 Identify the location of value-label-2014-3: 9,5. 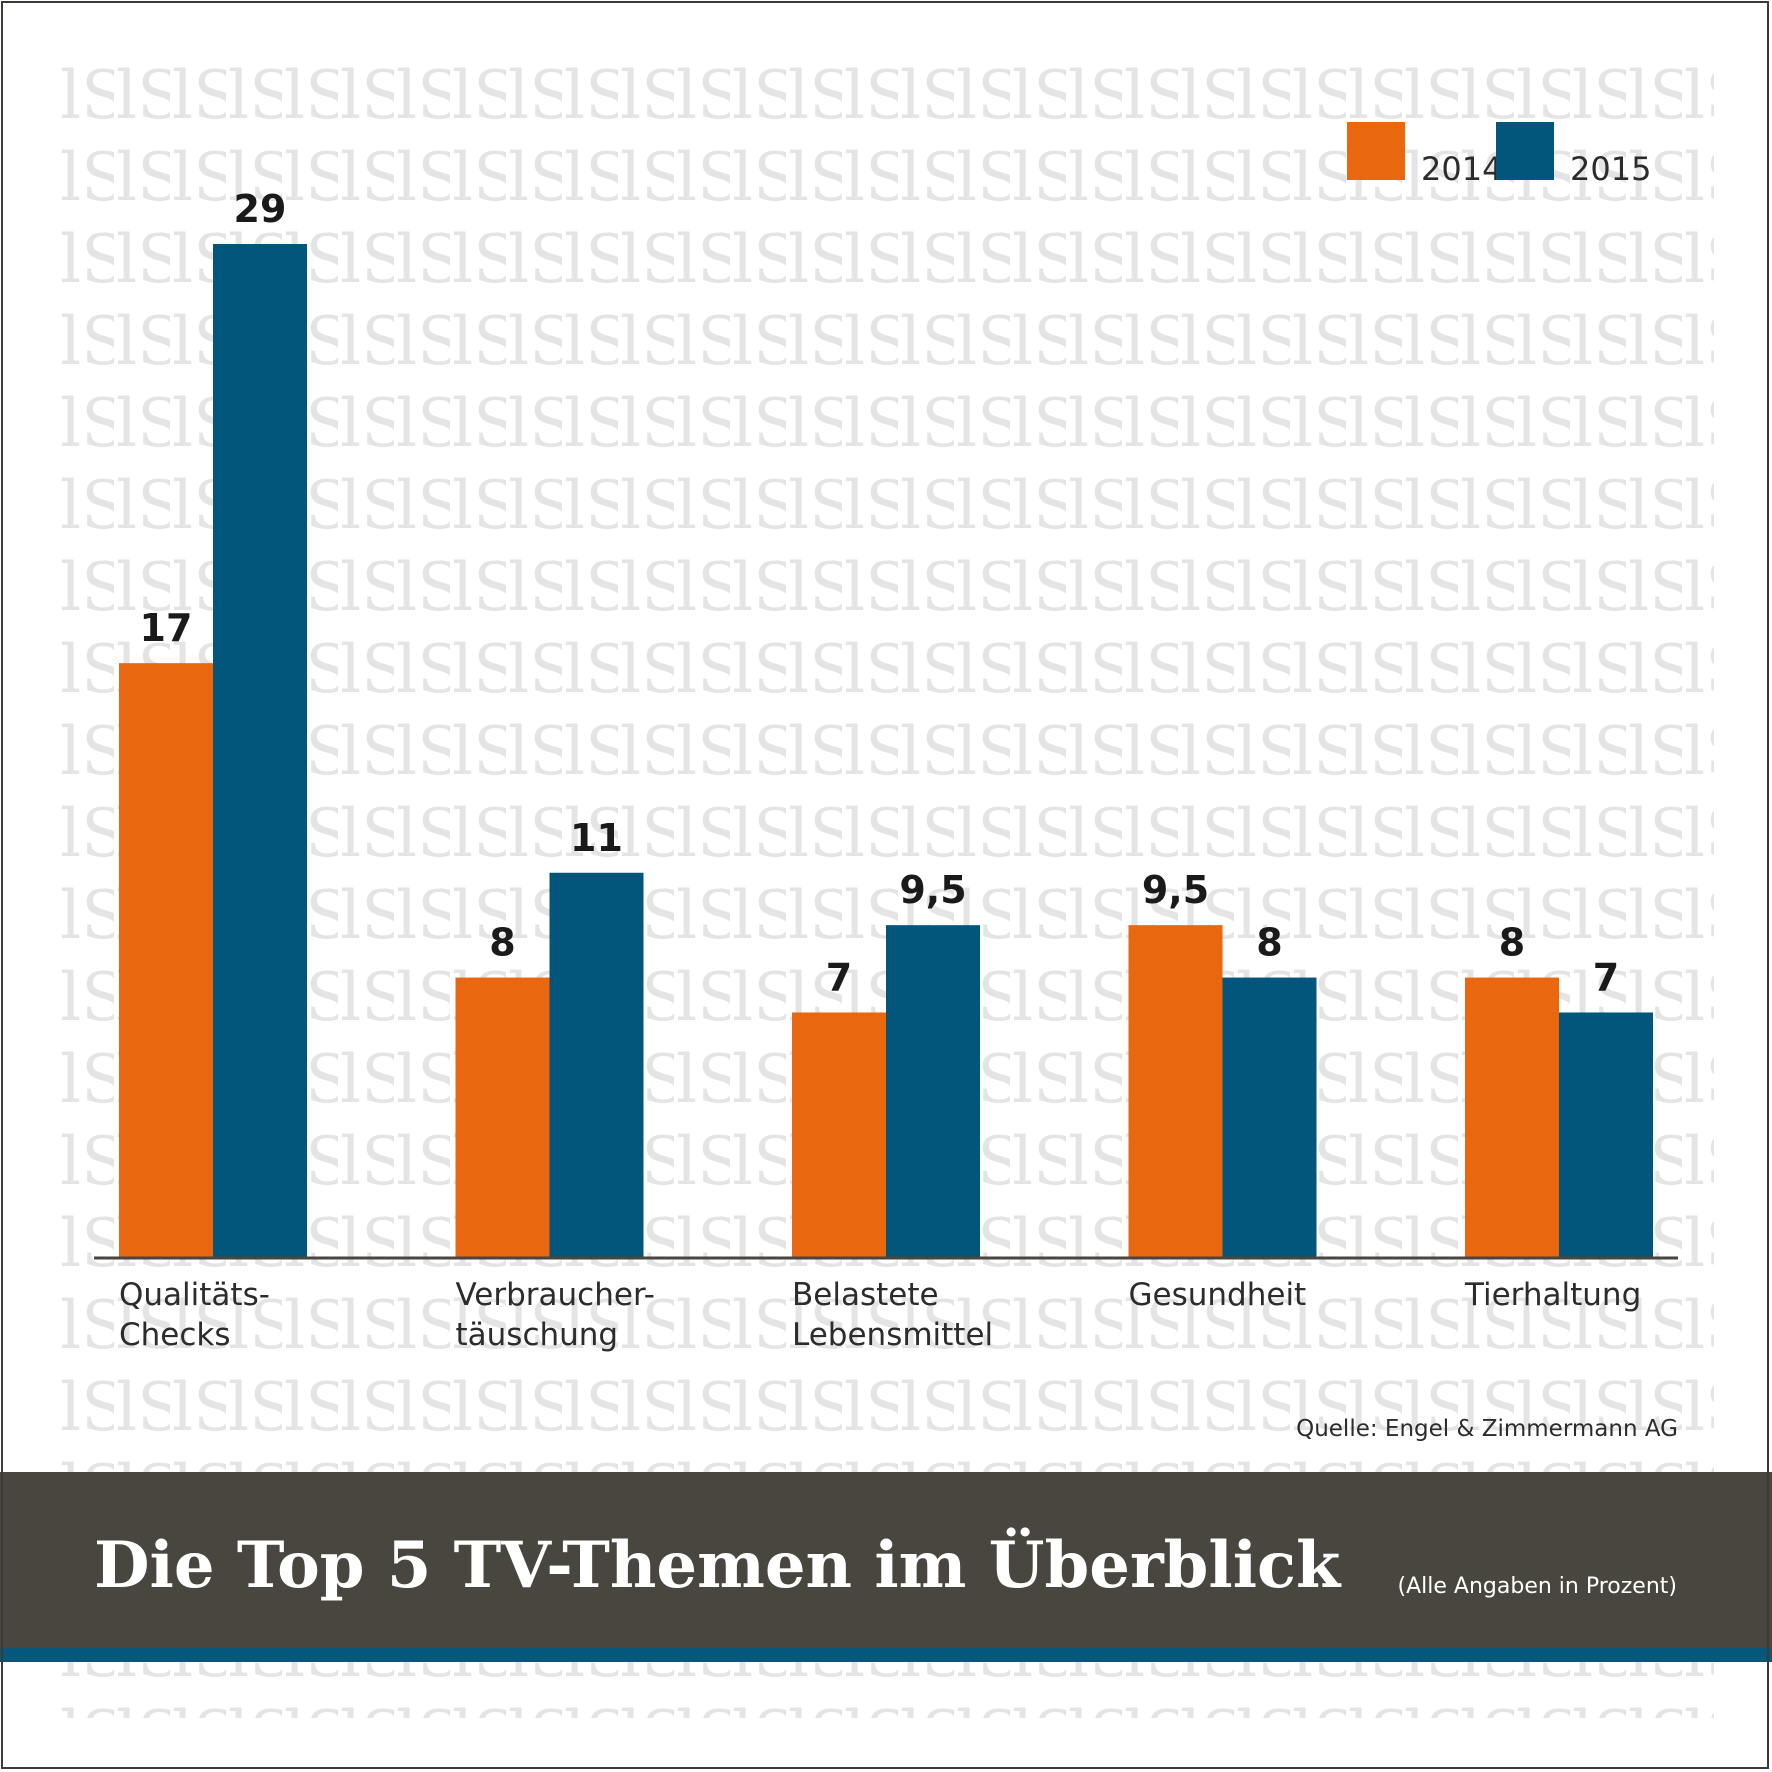
(1175, 890).